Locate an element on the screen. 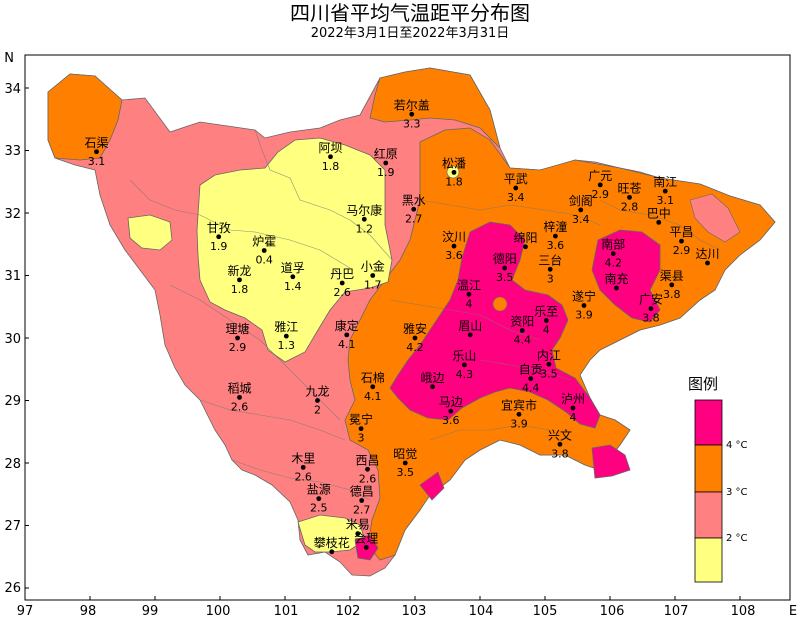 This screenshot has width=800, height=625. station-marker: 遂宁 3.9 is located at coordinates (584, 305).